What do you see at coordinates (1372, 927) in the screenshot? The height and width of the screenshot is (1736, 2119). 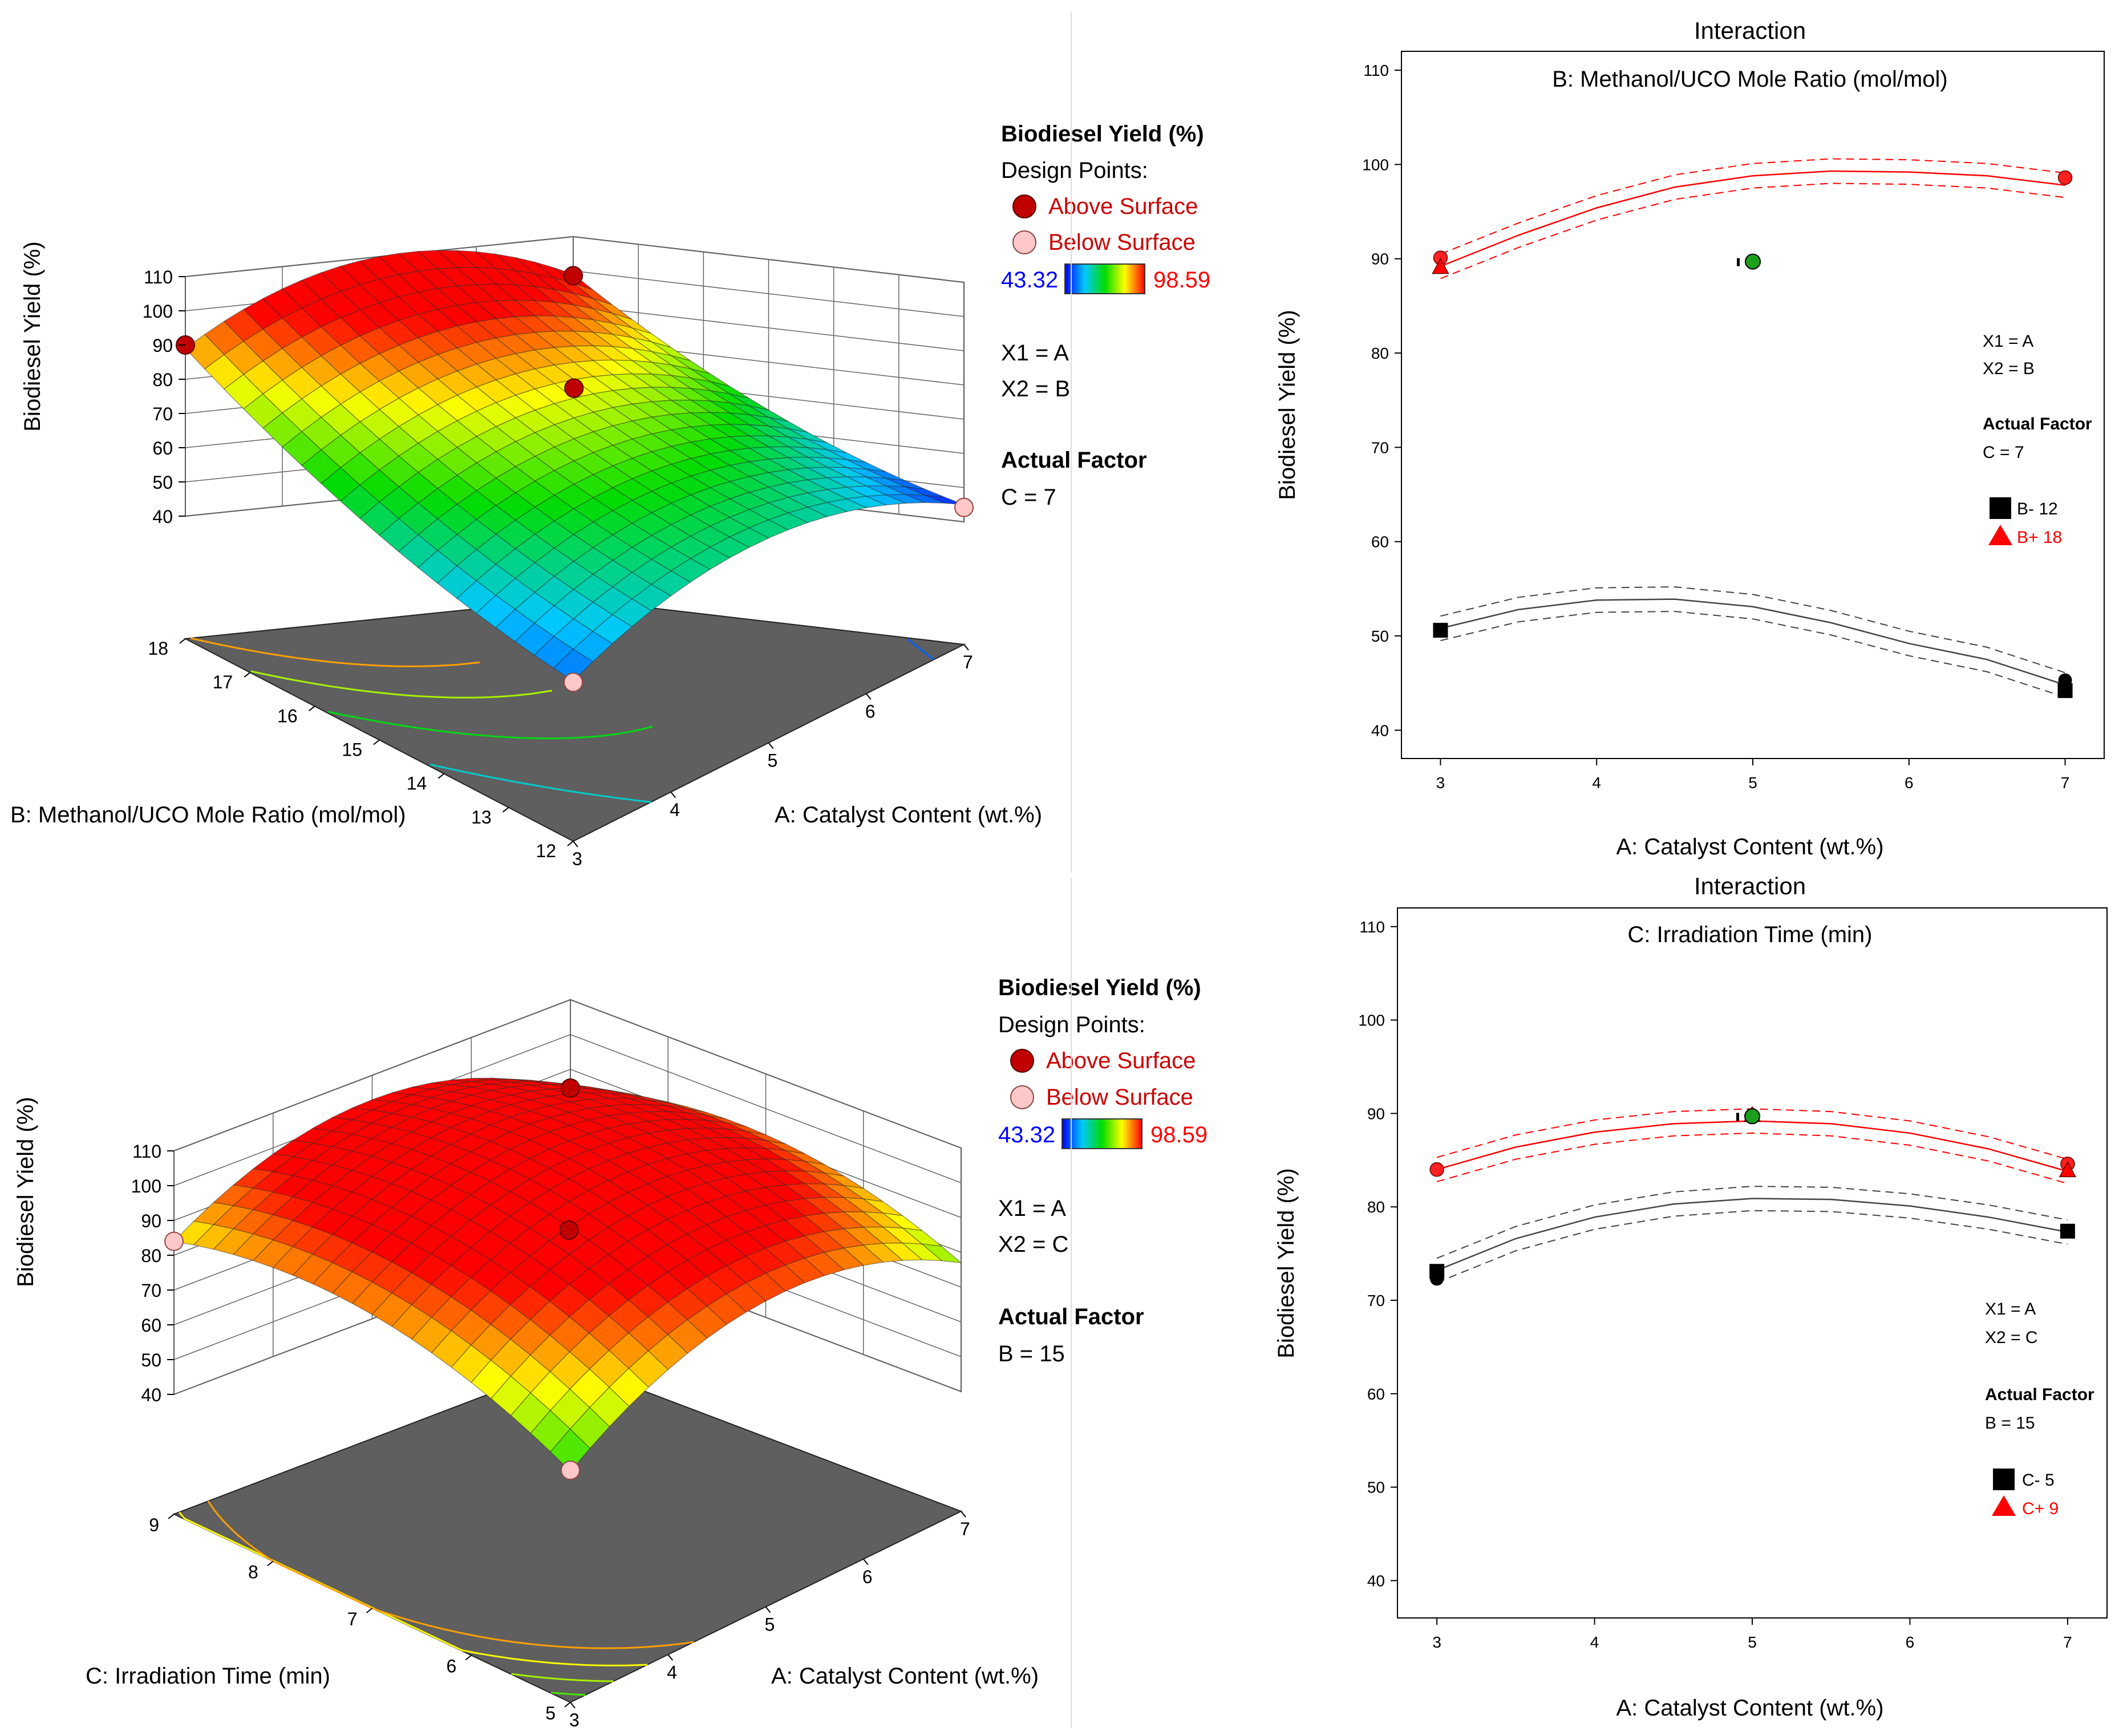 I see `y-tick-label: 110` at bounding box center [1372, 927].